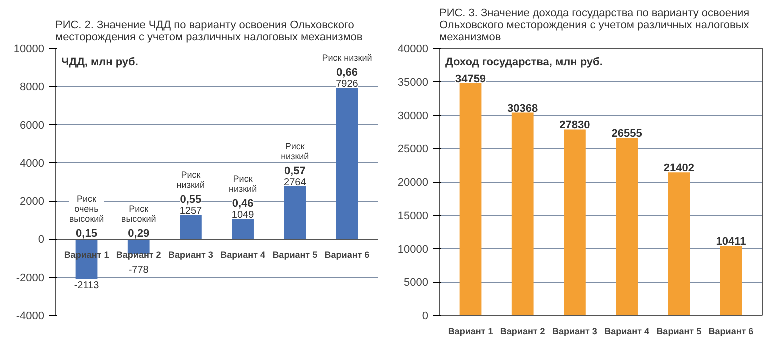  Describe the element at coordinates (139, 270) in the screenshot. I see `data-label: -778` at that location.